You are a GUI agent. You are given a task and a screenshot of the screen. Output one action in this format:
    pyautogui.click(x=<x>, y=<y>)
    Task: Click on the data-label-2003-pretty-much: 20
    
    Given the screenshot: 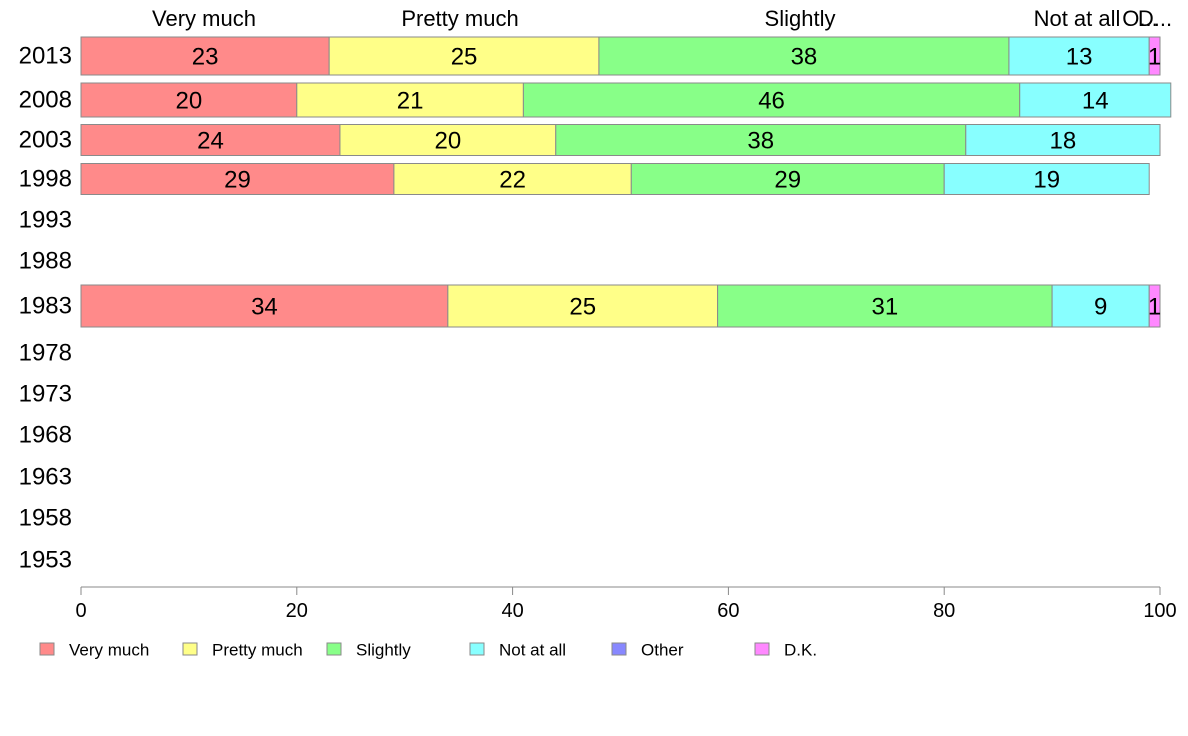 What is the action you would take?
    pyautogui.click(x=448, y=141)
    